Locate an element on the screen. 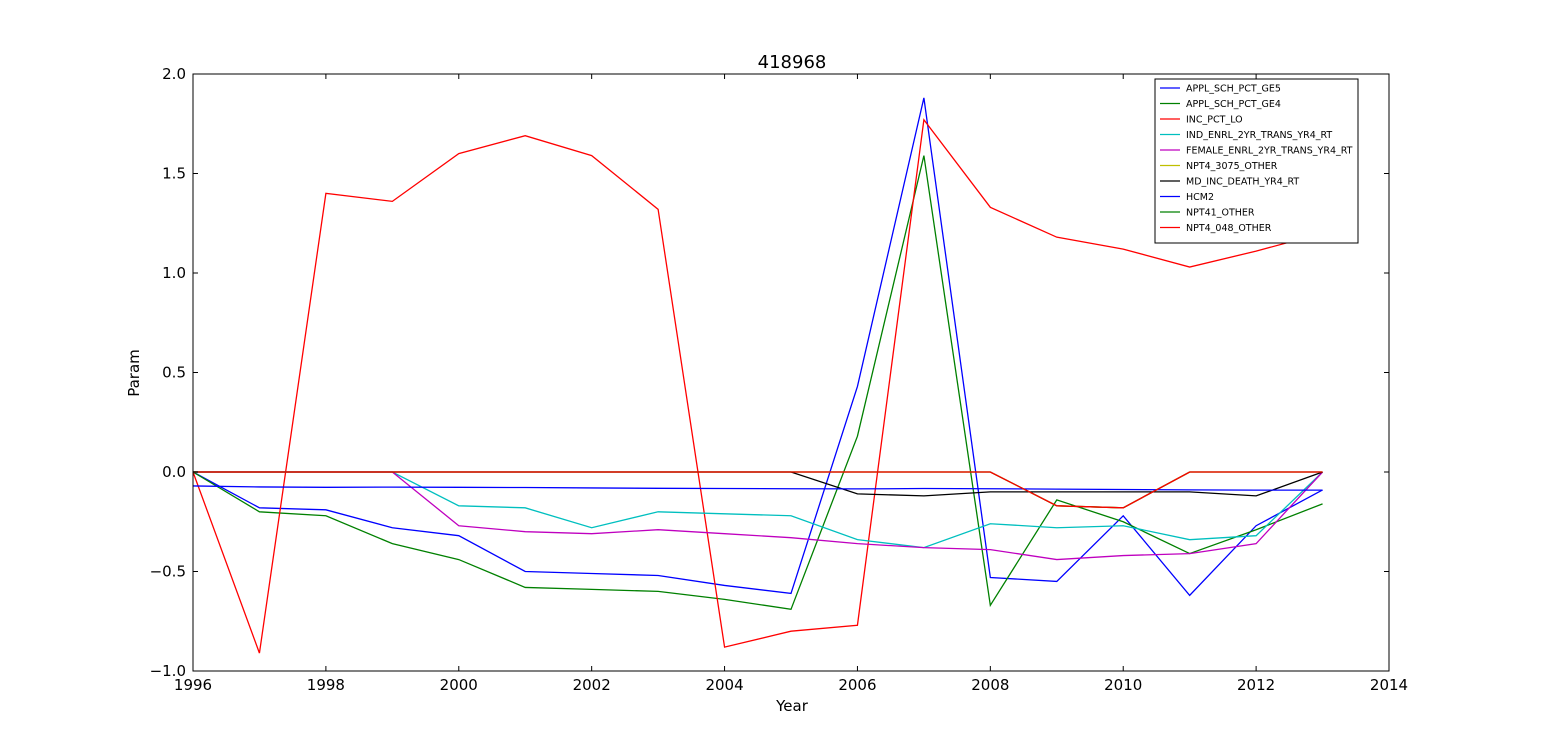  x-tick-label-1: 1998 is located at coordinates (326, 685).